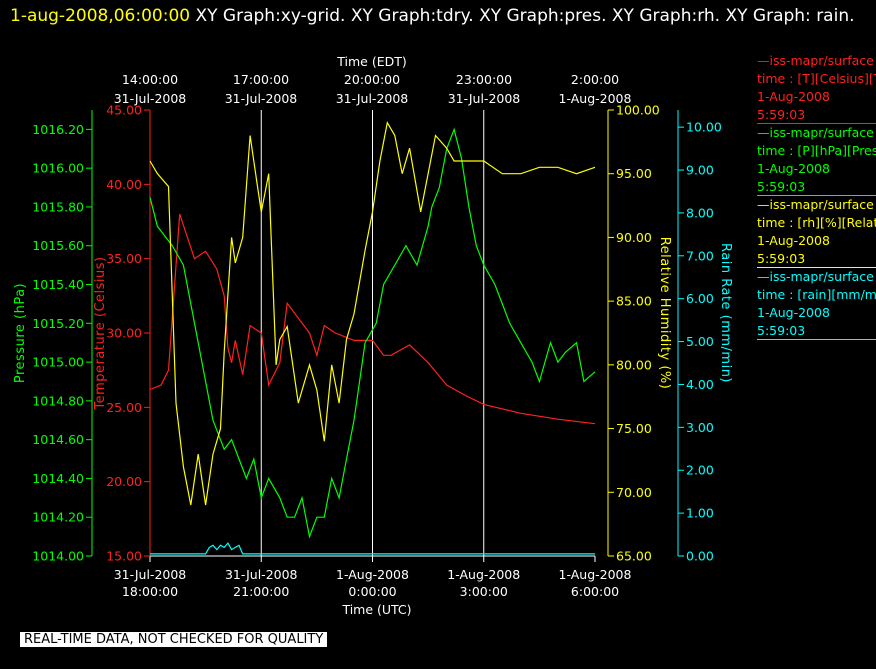  I want to click on rain-axis-title: Rain Rate (mm/min), so click(725, 313).